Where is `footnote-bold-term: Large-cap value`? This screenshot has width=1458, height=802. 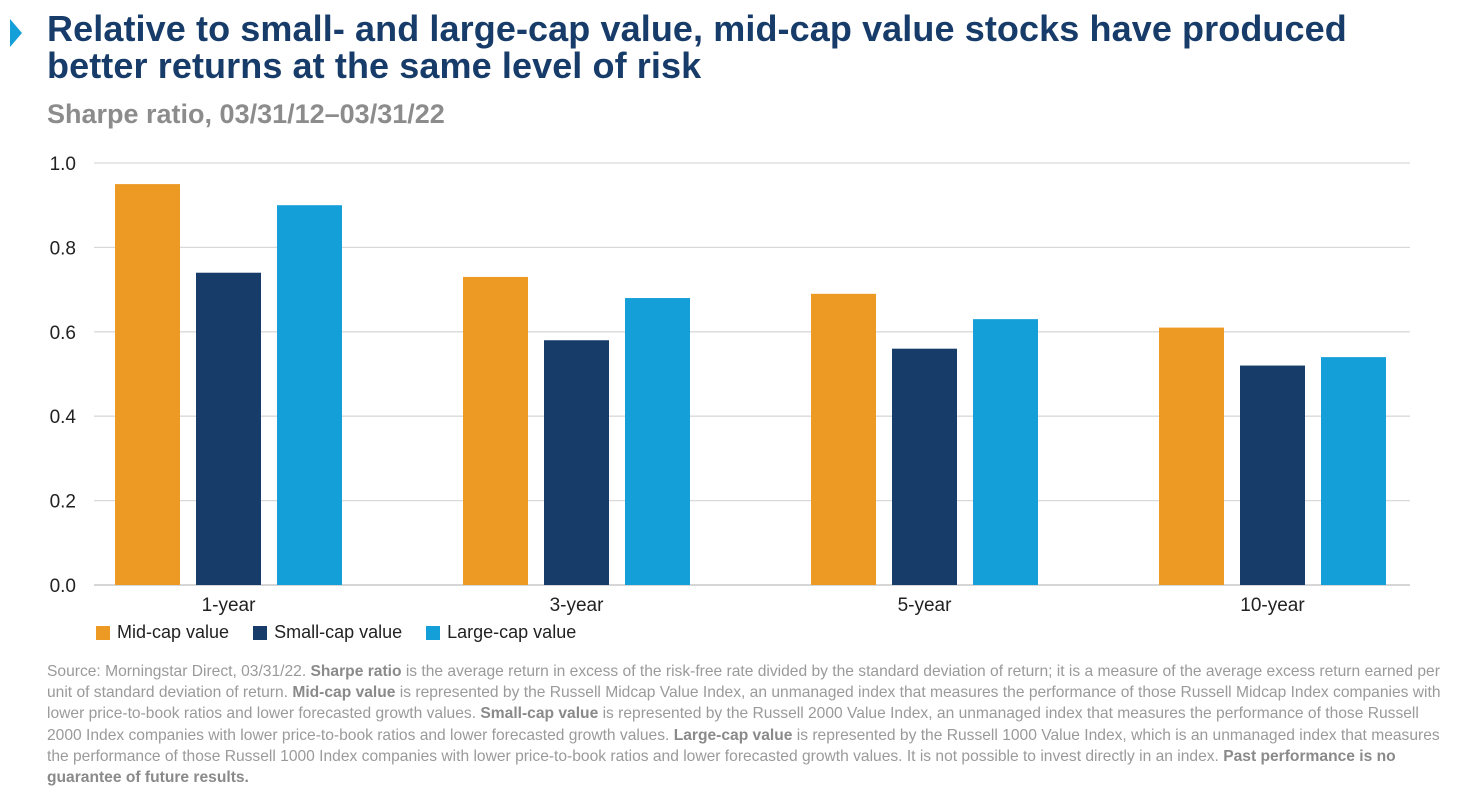
footnote-bold-term: Large-cap value is located at coordinates (733, 735).